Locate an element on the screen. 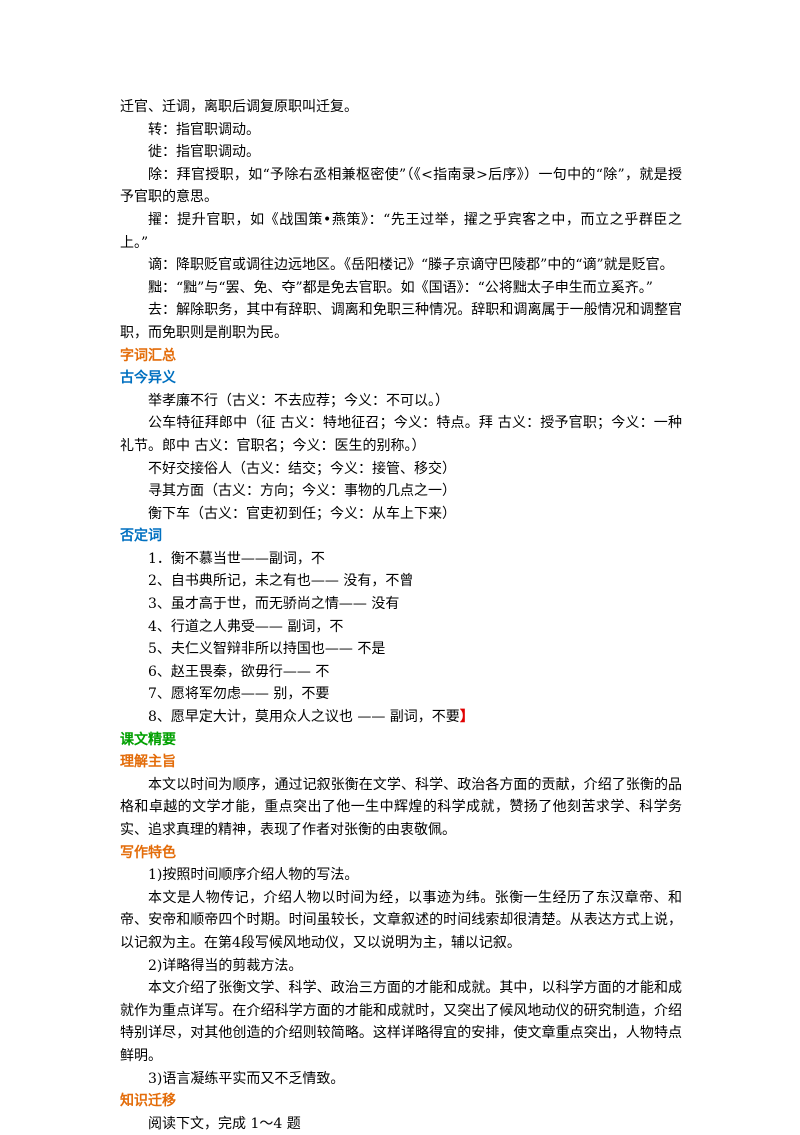  section-heading: 课文精要 is located at coordinates (148, 739).